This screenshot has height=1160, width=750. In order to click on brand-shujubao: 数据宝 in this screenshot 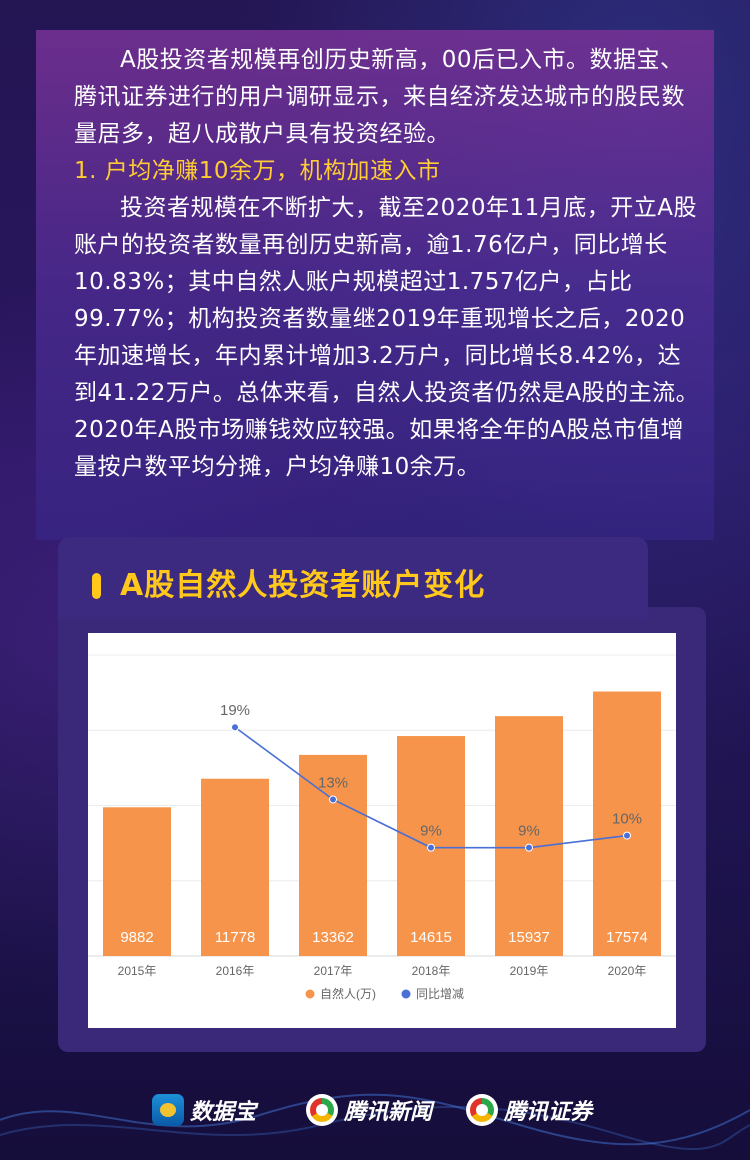, I will do `click(204, 1110)`.